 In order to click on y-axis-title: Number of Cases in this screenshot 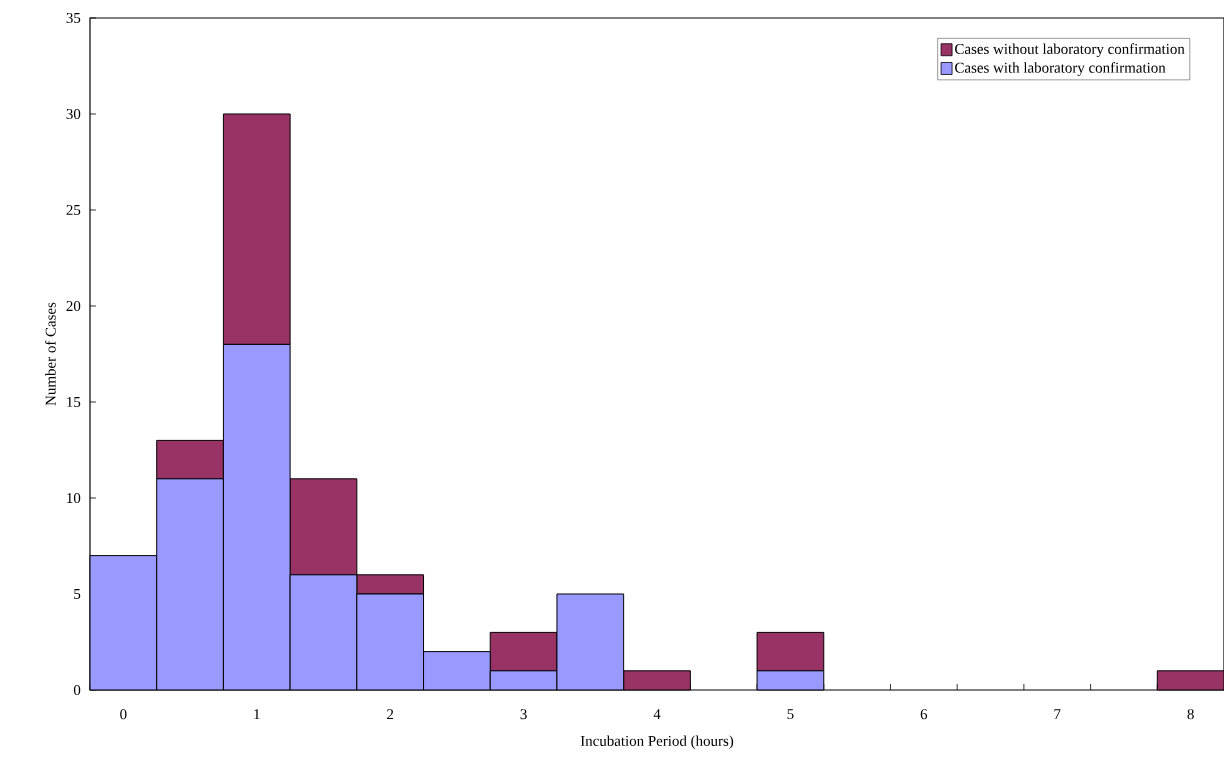, I will do `click(50, 354)`.